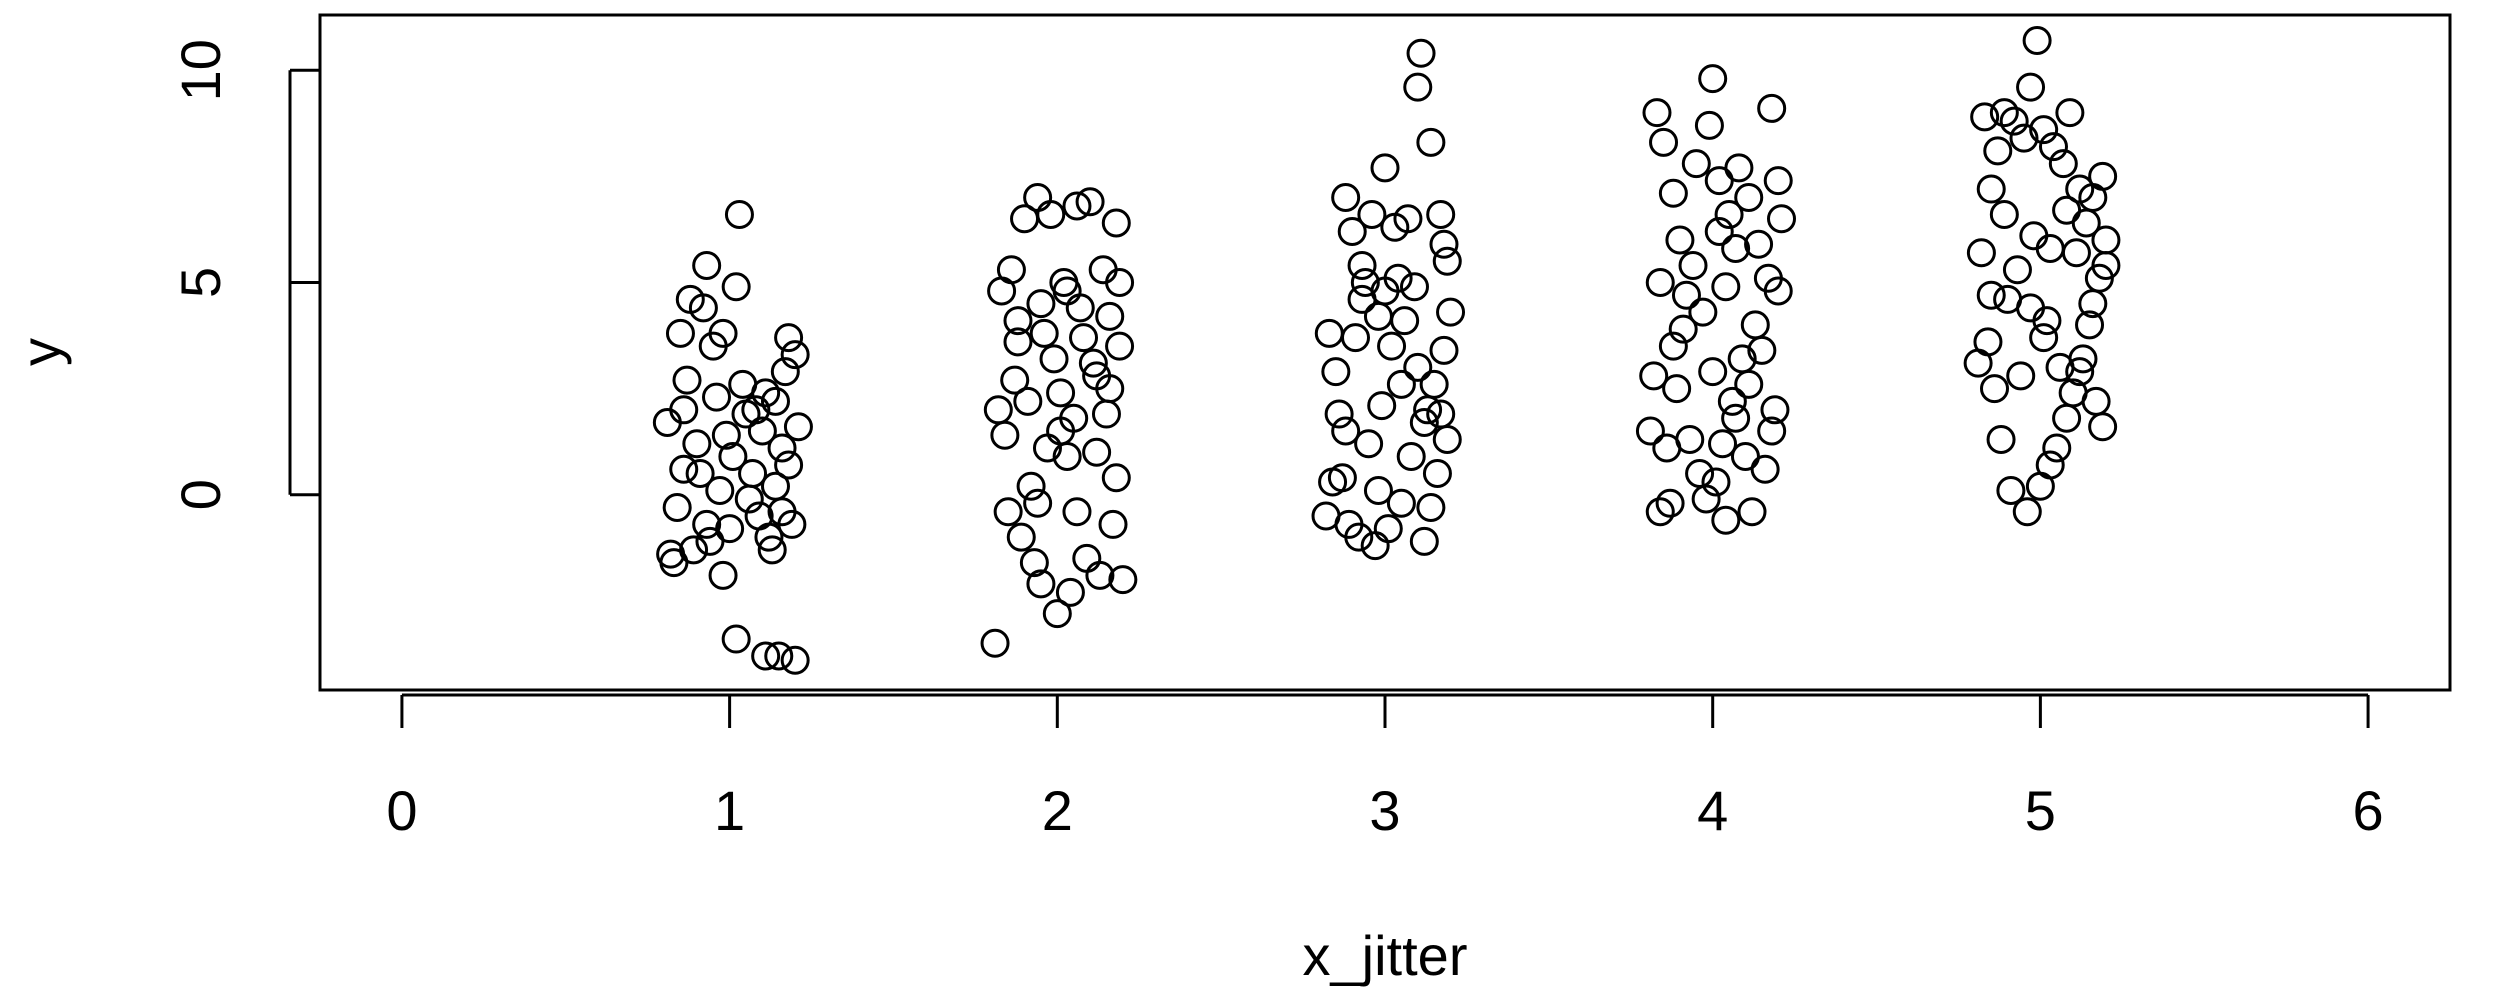  What do you see at coordinates (2040, 810) in the screenshot?
I see `x-tick-label: 5` at bounding box center [2040, 810].